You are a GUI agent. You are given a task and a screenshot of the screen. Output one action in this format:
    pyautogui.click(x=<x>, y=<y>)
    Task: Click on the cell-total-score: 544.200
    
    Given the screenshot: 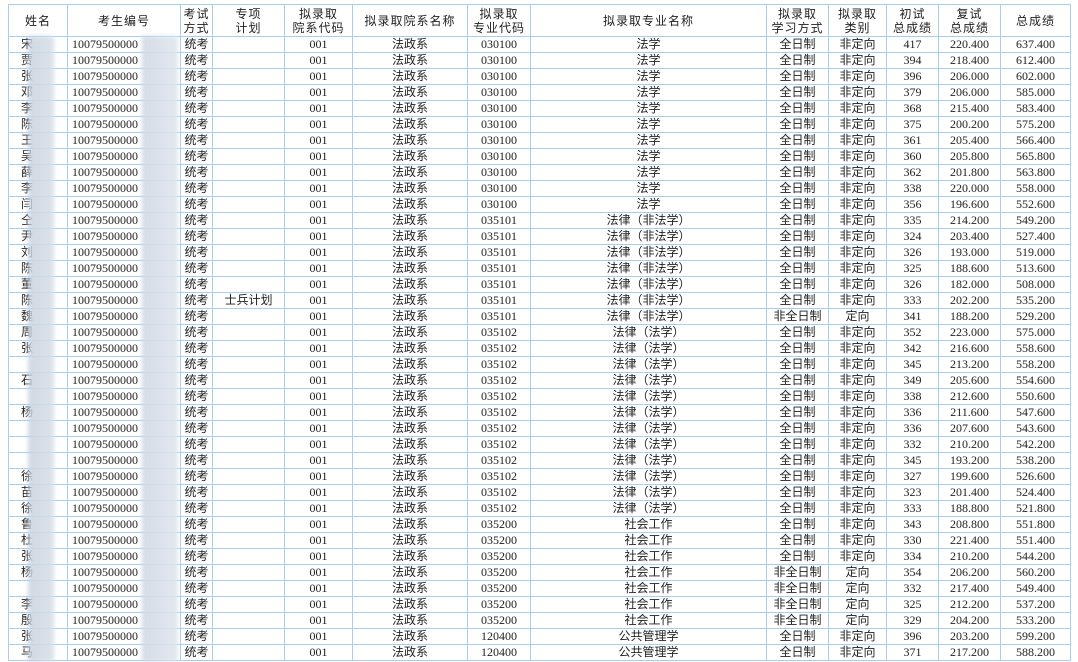 What is the action you would take?
    pyautogui.click(x=1035, y=556)
    